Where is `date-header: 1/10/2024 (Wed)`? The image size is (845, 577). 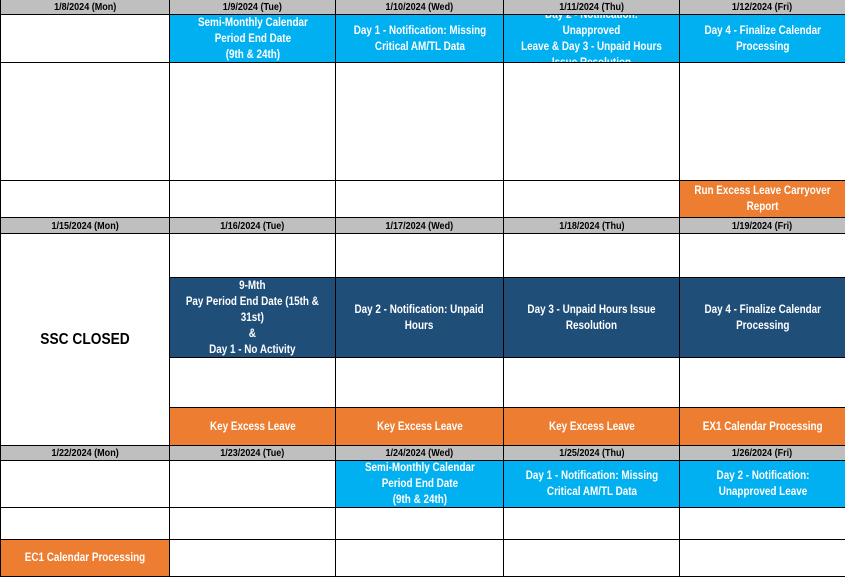 date-header: 1/10/2024 (Wed) is located at coordinates (420, 7).